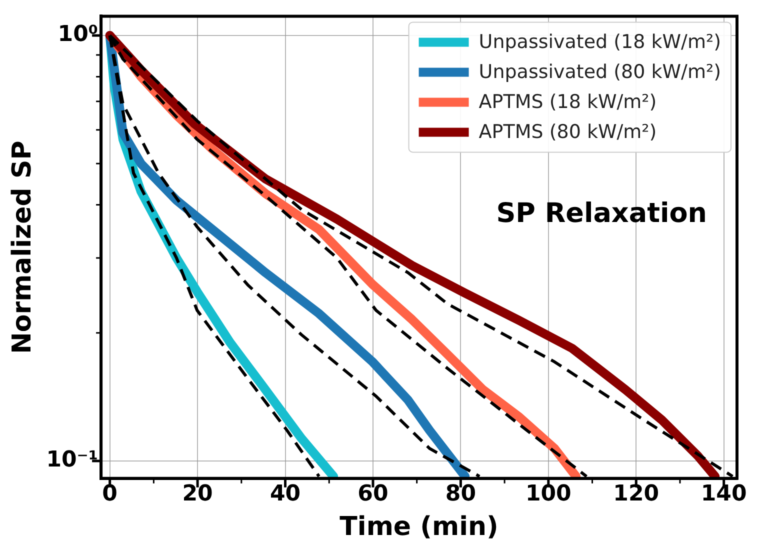 The image size is (759, 550). Describe the element at coordinates (601, 213) in the screenshot. I see `annotation: SP Relaxation` at that location.